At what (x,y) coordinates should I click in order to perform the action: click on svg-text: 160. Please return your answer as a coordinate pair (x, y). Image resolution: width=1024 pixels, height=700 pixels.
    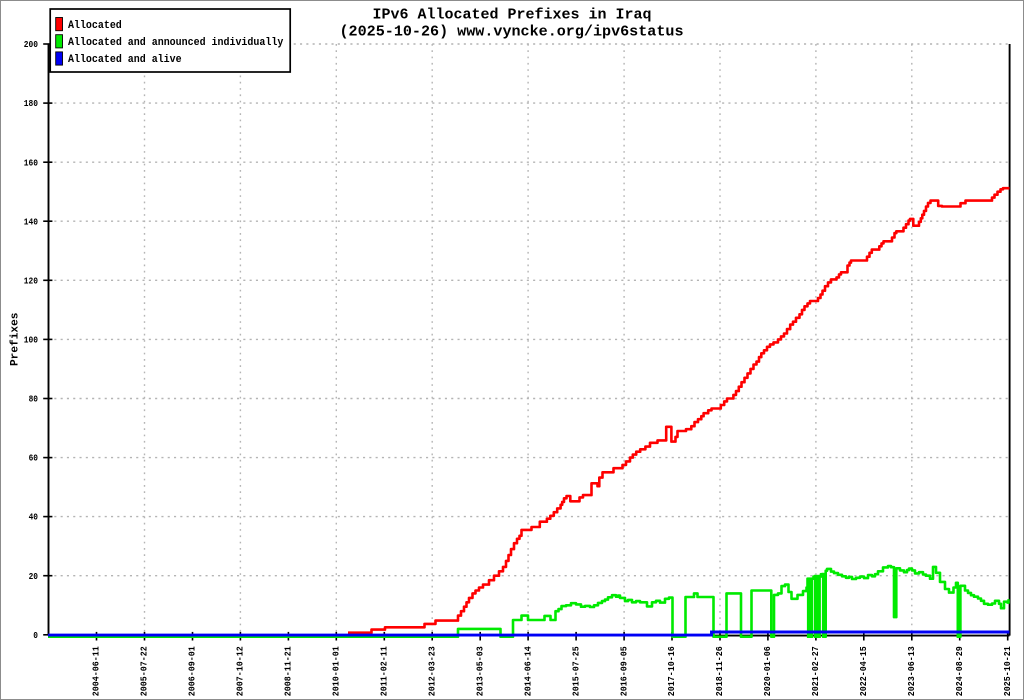
    Looking at the image, I should click on (31, 163).